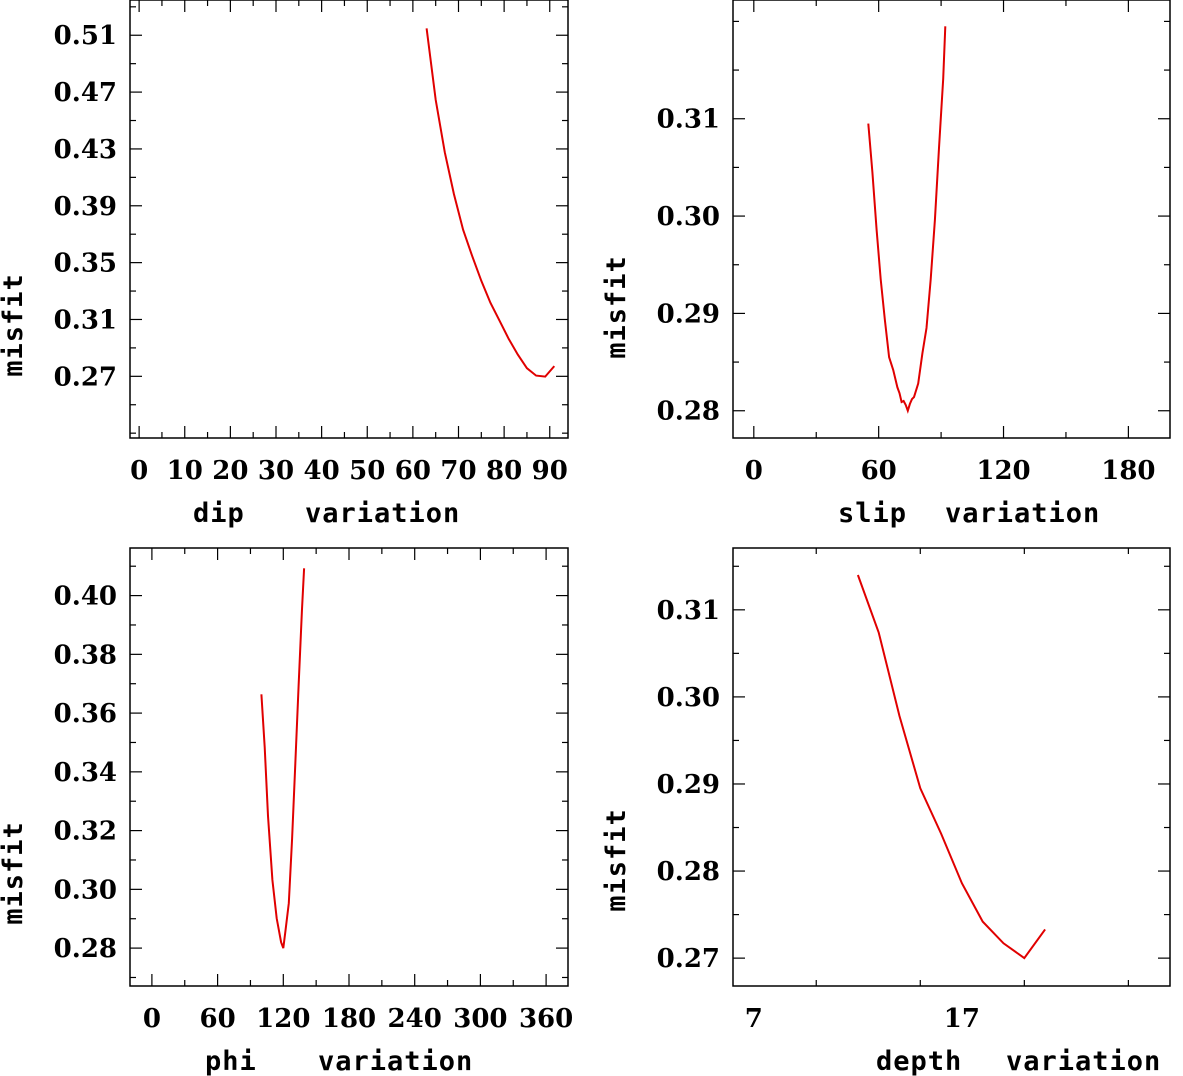 This screenshot has width=1183, height=1076. I want to click on phi-x-tick-label: 0, so click(152, 1019).